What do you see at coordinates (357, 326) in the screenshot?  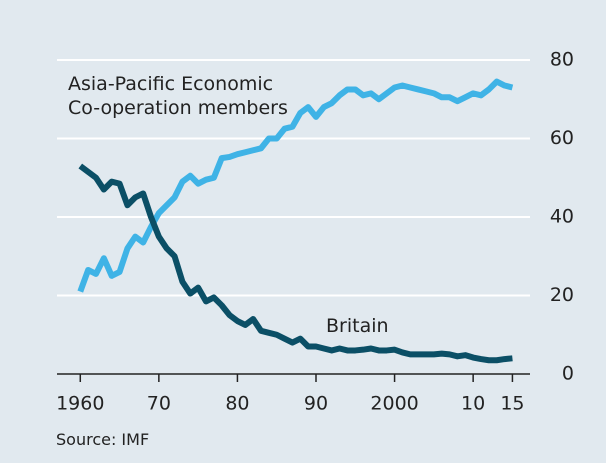 I see `series-label: Britain` at bounding box center [357, 326].